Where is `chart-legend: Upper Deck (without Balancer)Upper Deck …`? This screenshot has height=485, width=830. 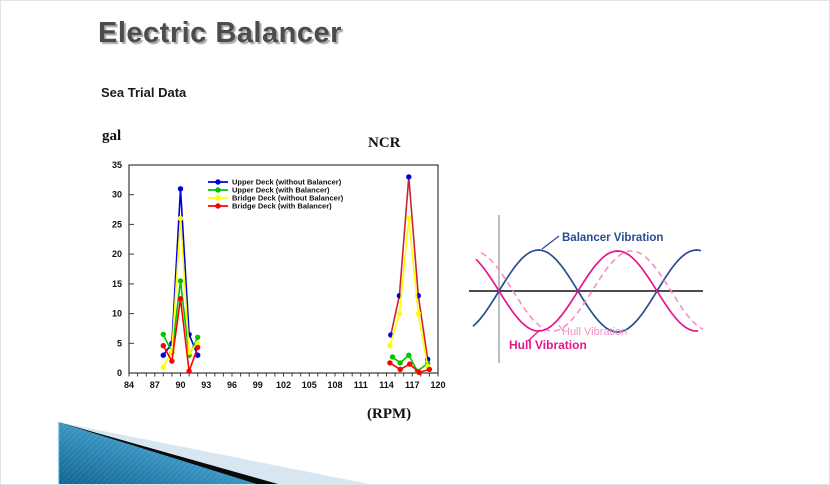
chart-legend: Upper Deck (without Balancer)Upper Deck … is located at coordinates (276, 194).